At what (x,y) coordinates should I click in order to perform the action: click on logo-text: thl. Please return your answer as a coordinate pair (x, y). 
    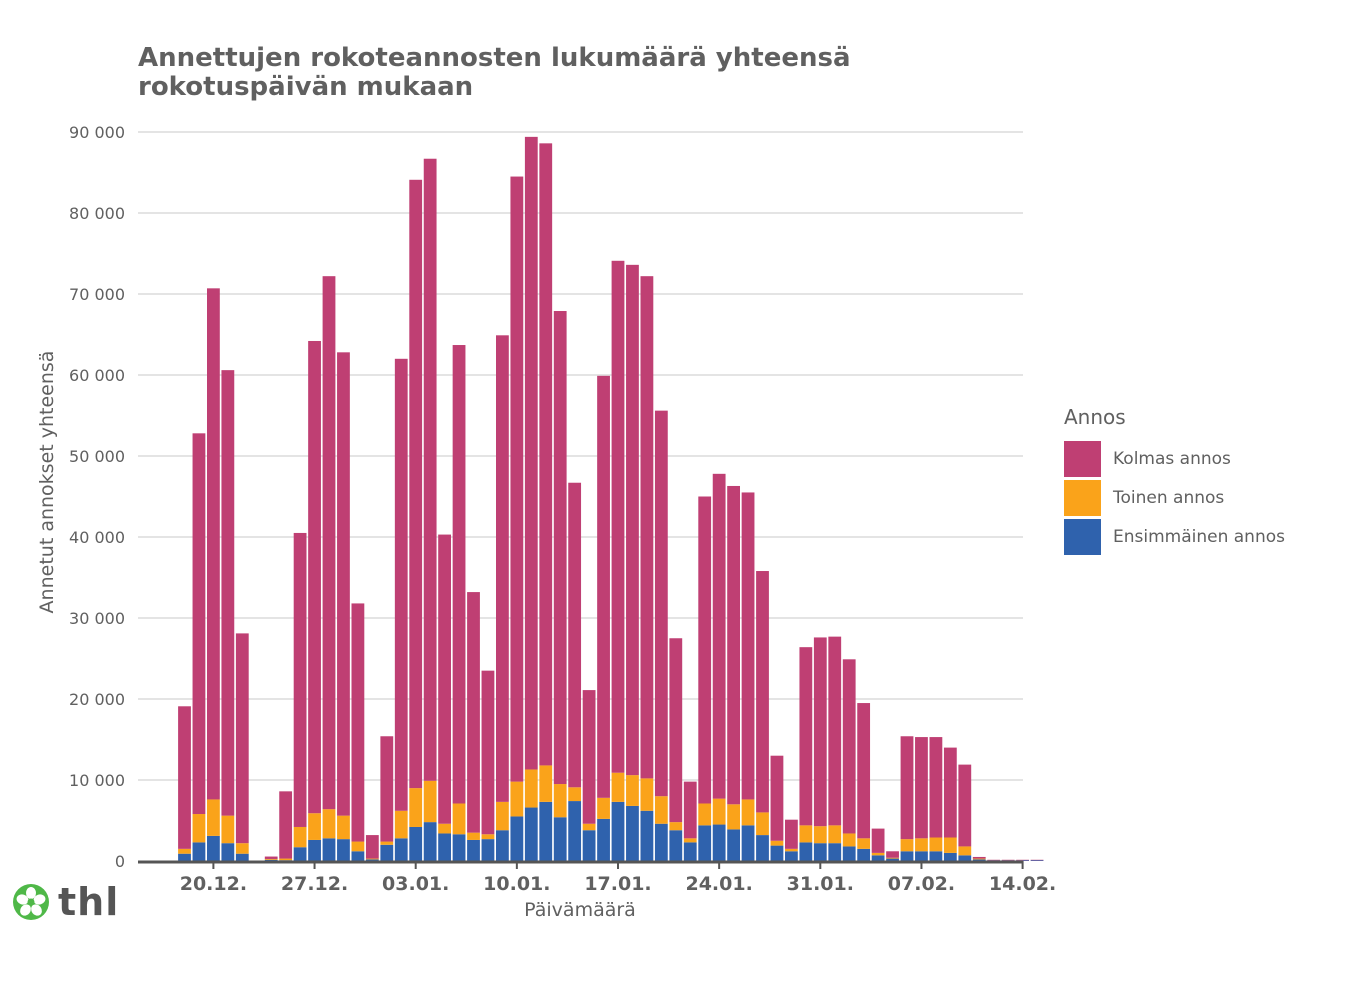
    Looking at the image, I should click on (89, 902).